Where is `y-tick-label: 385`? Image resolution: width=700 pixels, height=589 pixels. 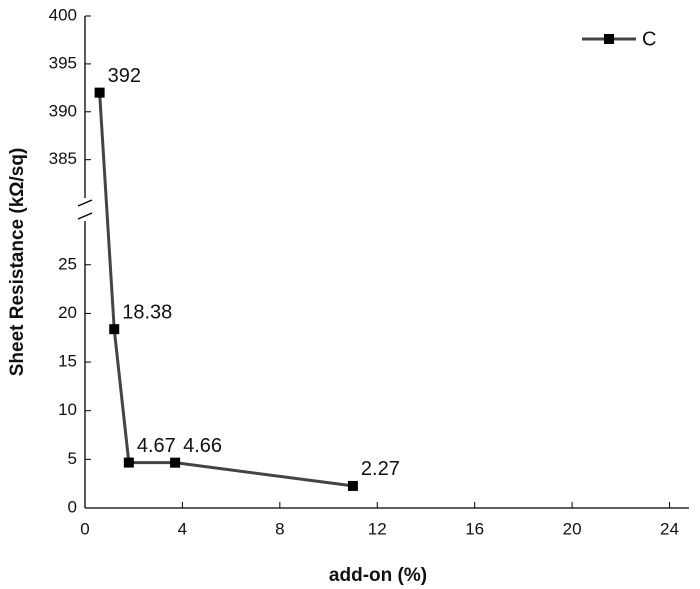
y-tick-label: 385 is located at coordinates (63, 158).